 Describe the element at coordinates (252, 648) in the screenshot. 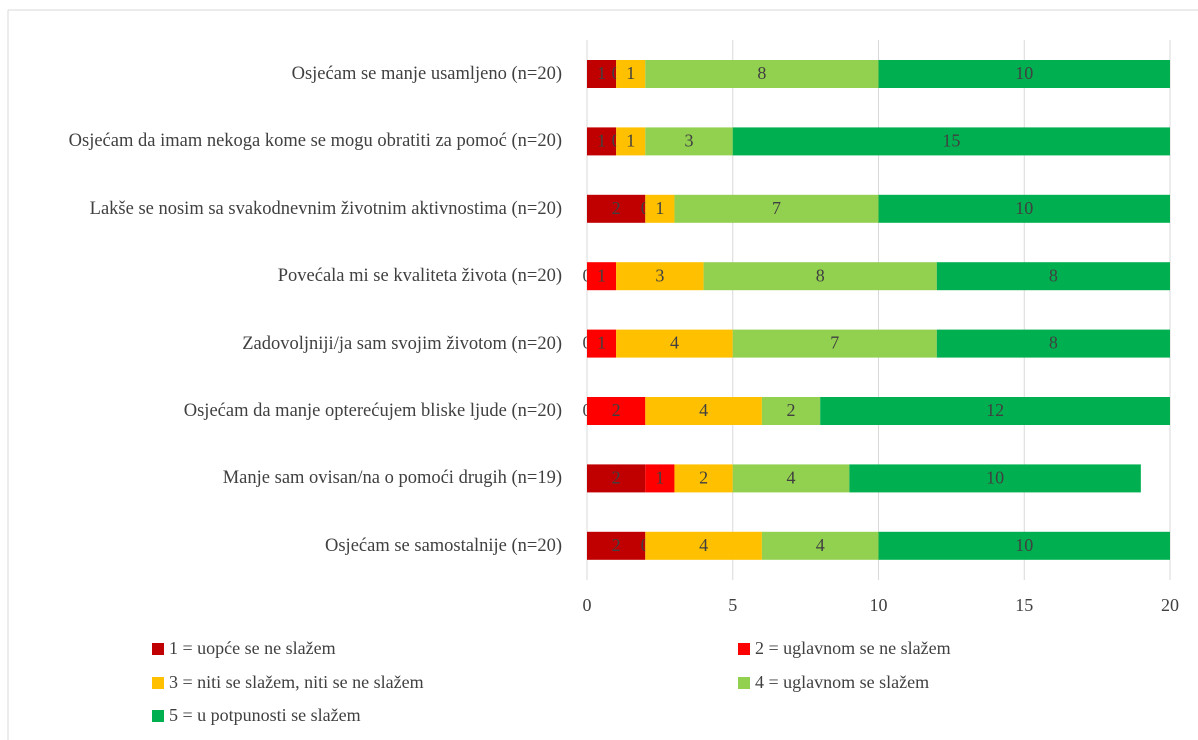

I see `legend-label: 1 = uopće se ne slažem` at that location.